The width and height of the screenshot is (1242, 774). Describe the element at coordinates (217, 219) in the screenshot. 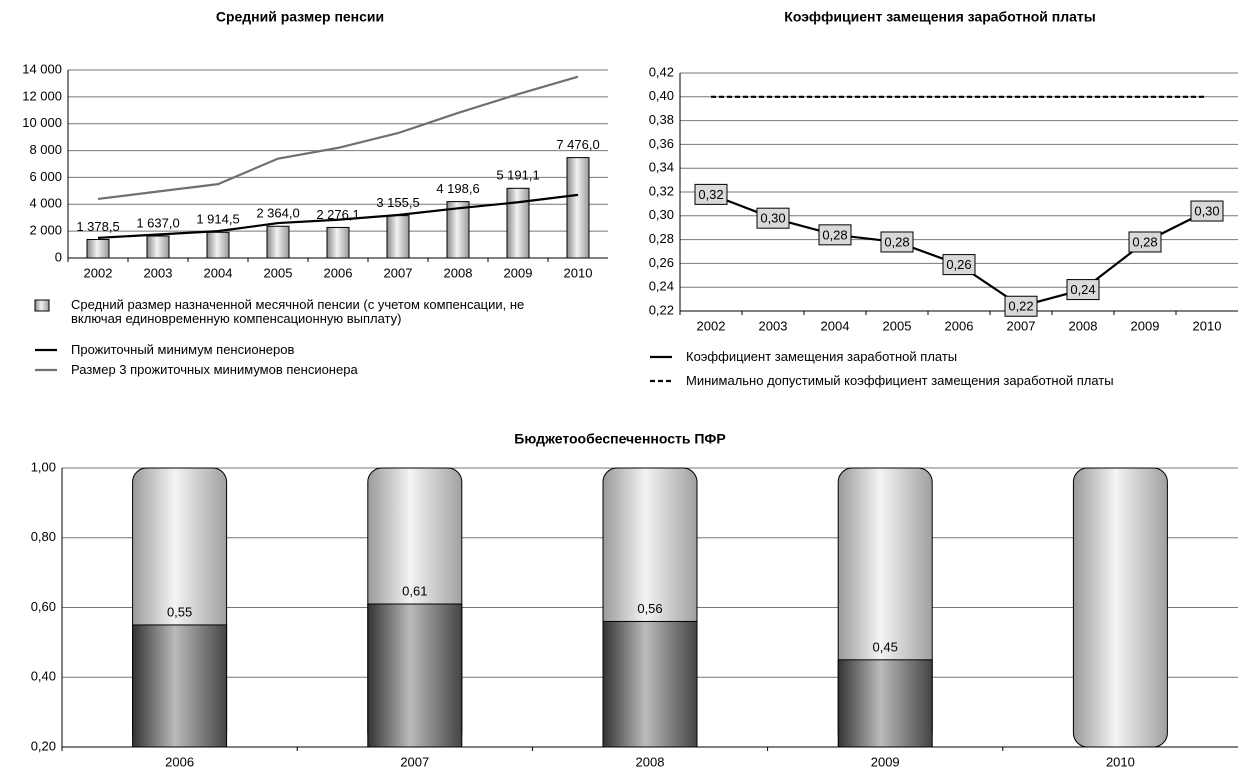

I see `value-label: 1 914,5` at that location.